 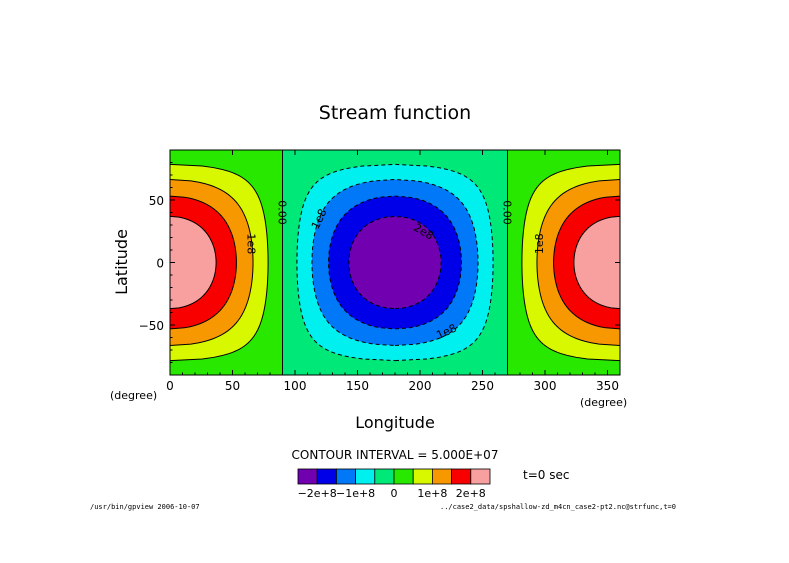 I want to click on footer-left: /usr/bin/gpview 2006-10-07, so click(x=145, y=507).